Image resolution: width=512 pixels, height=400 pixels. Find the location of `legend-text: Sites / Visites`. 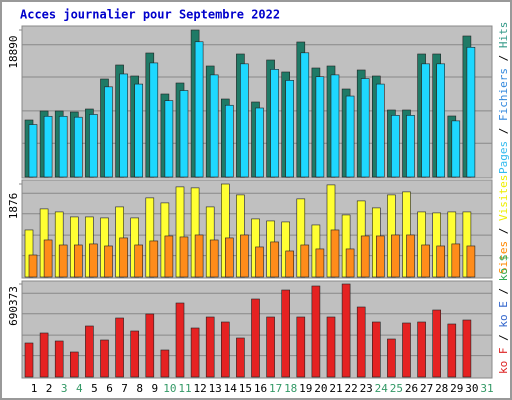

legend-text: Sites / Visites is located at coordinates (503, 224).